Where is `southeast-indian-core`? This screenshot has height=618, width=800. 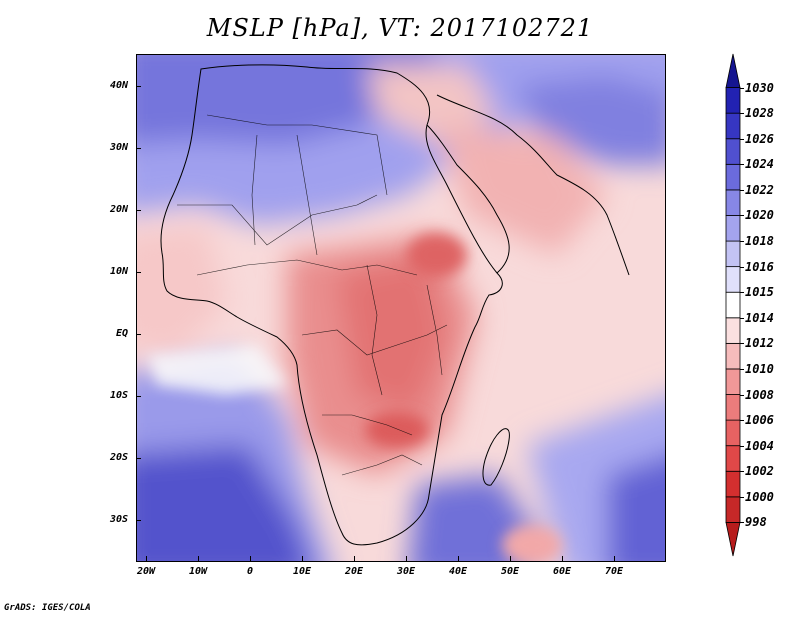
southeast-indian-core is located at coordinates (636, 508).